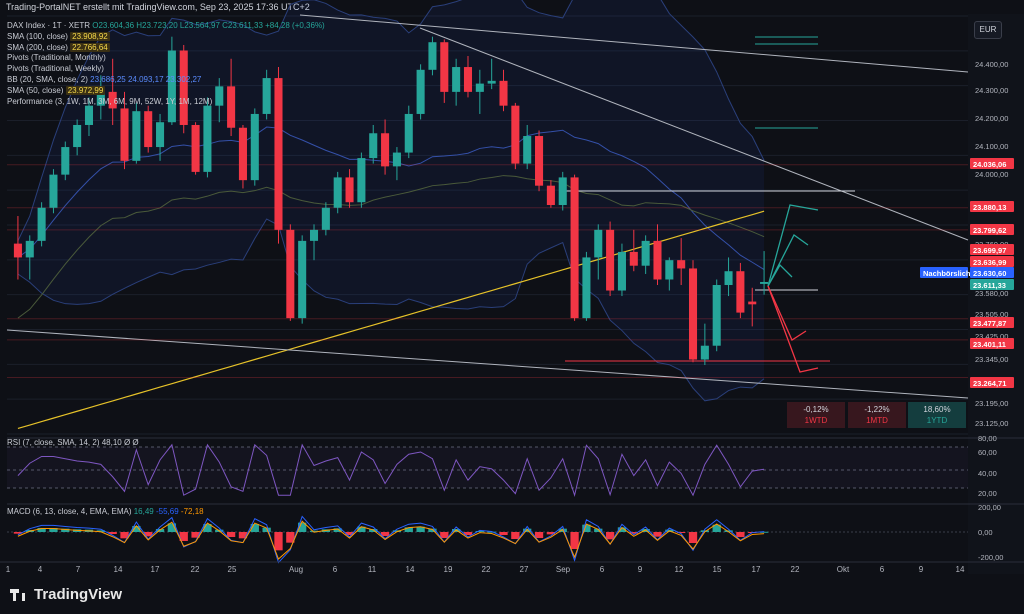 The height and width of the screenshot is (614, 1024). Describe the element at coordinates (990, 557) in the screenshot. I see `macd-tick-label: -200,00` at that location.